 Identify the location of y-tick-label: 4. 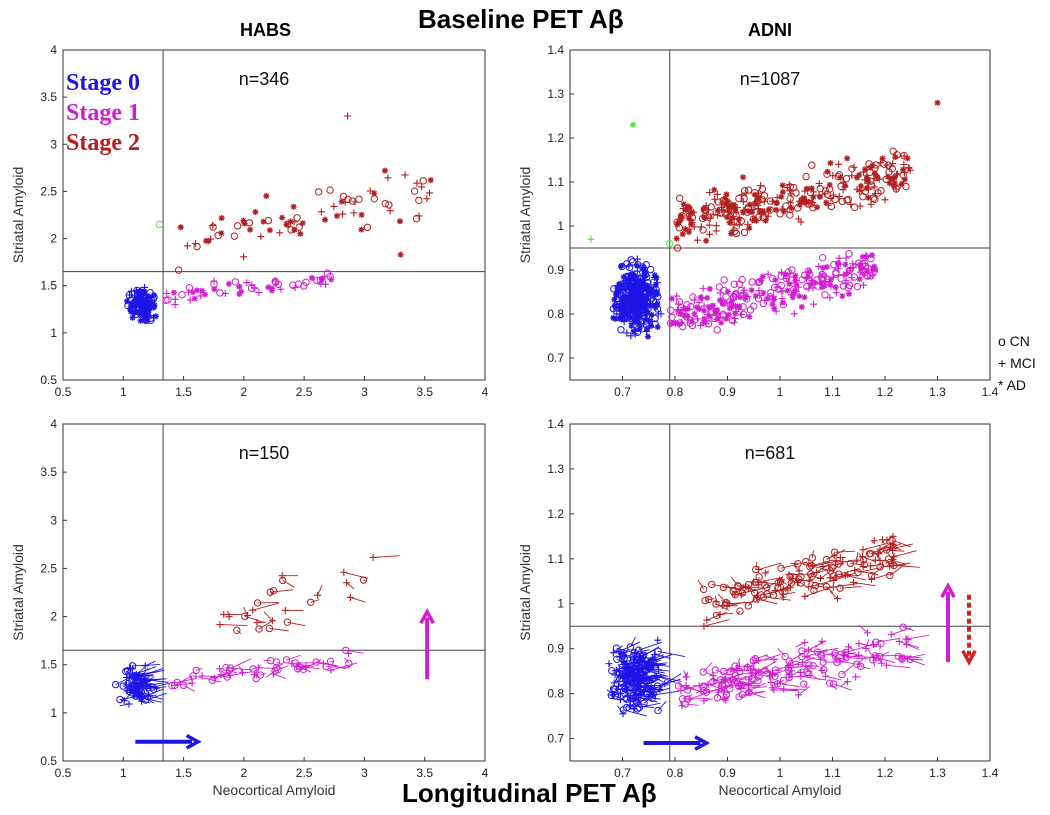
(53, 50).